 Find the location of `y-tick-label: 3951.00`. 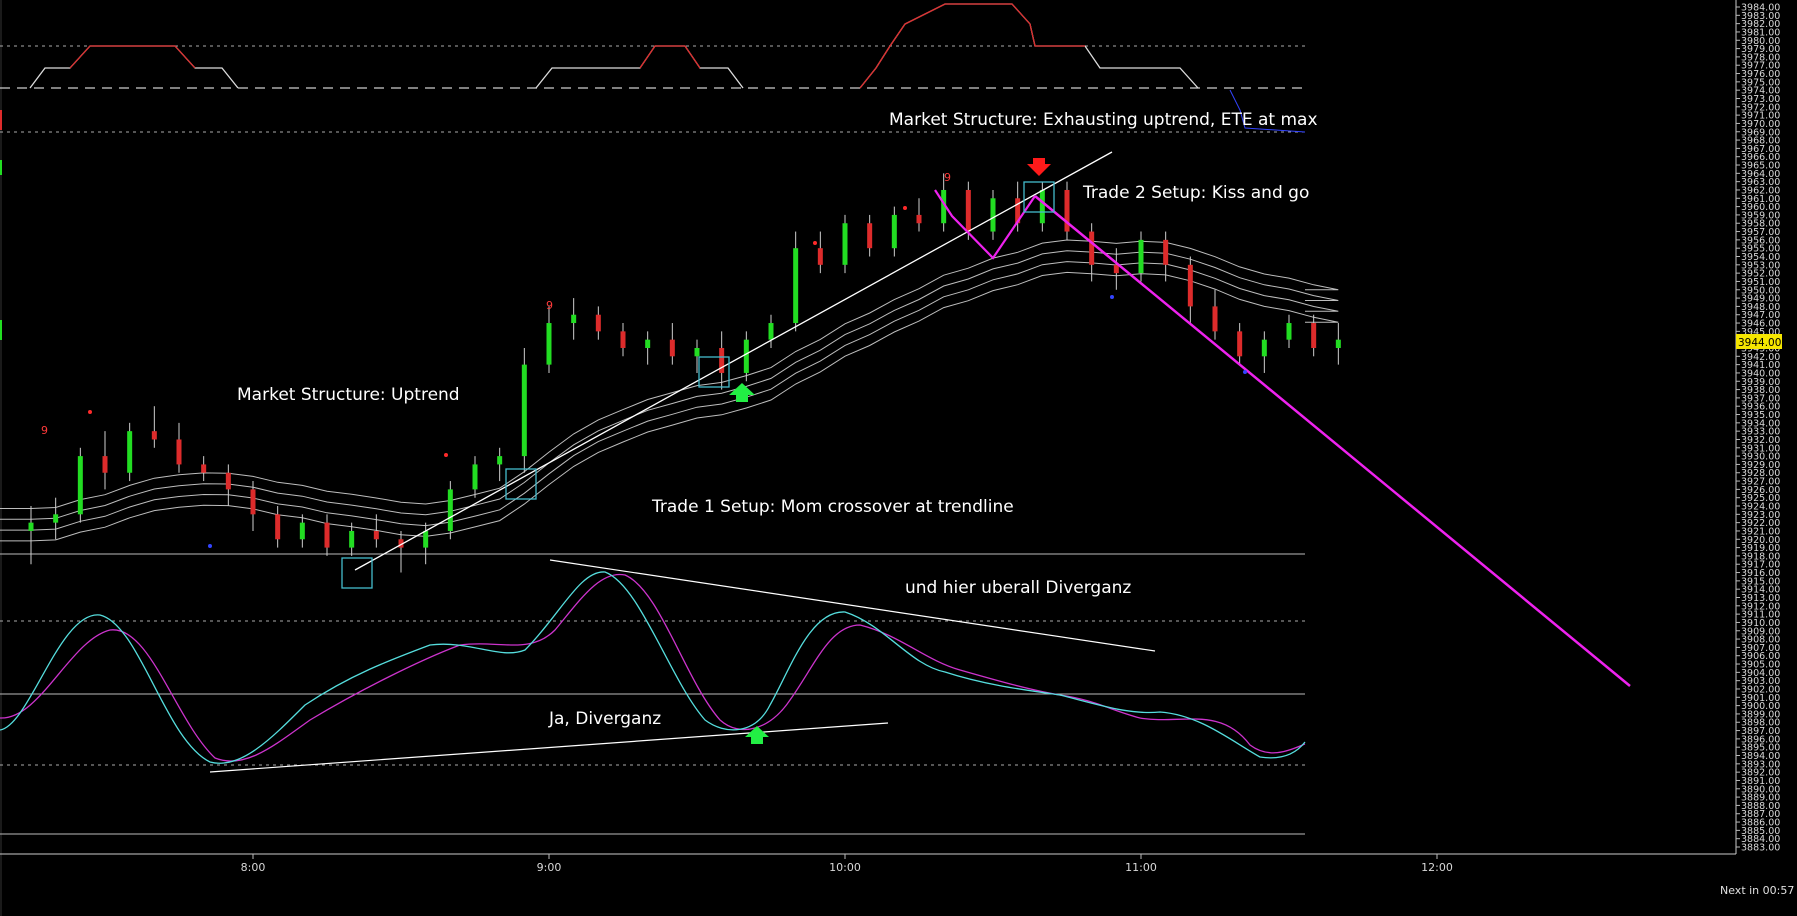

y-tick-label: 3951.00 is located at coordinates (1760, 282).